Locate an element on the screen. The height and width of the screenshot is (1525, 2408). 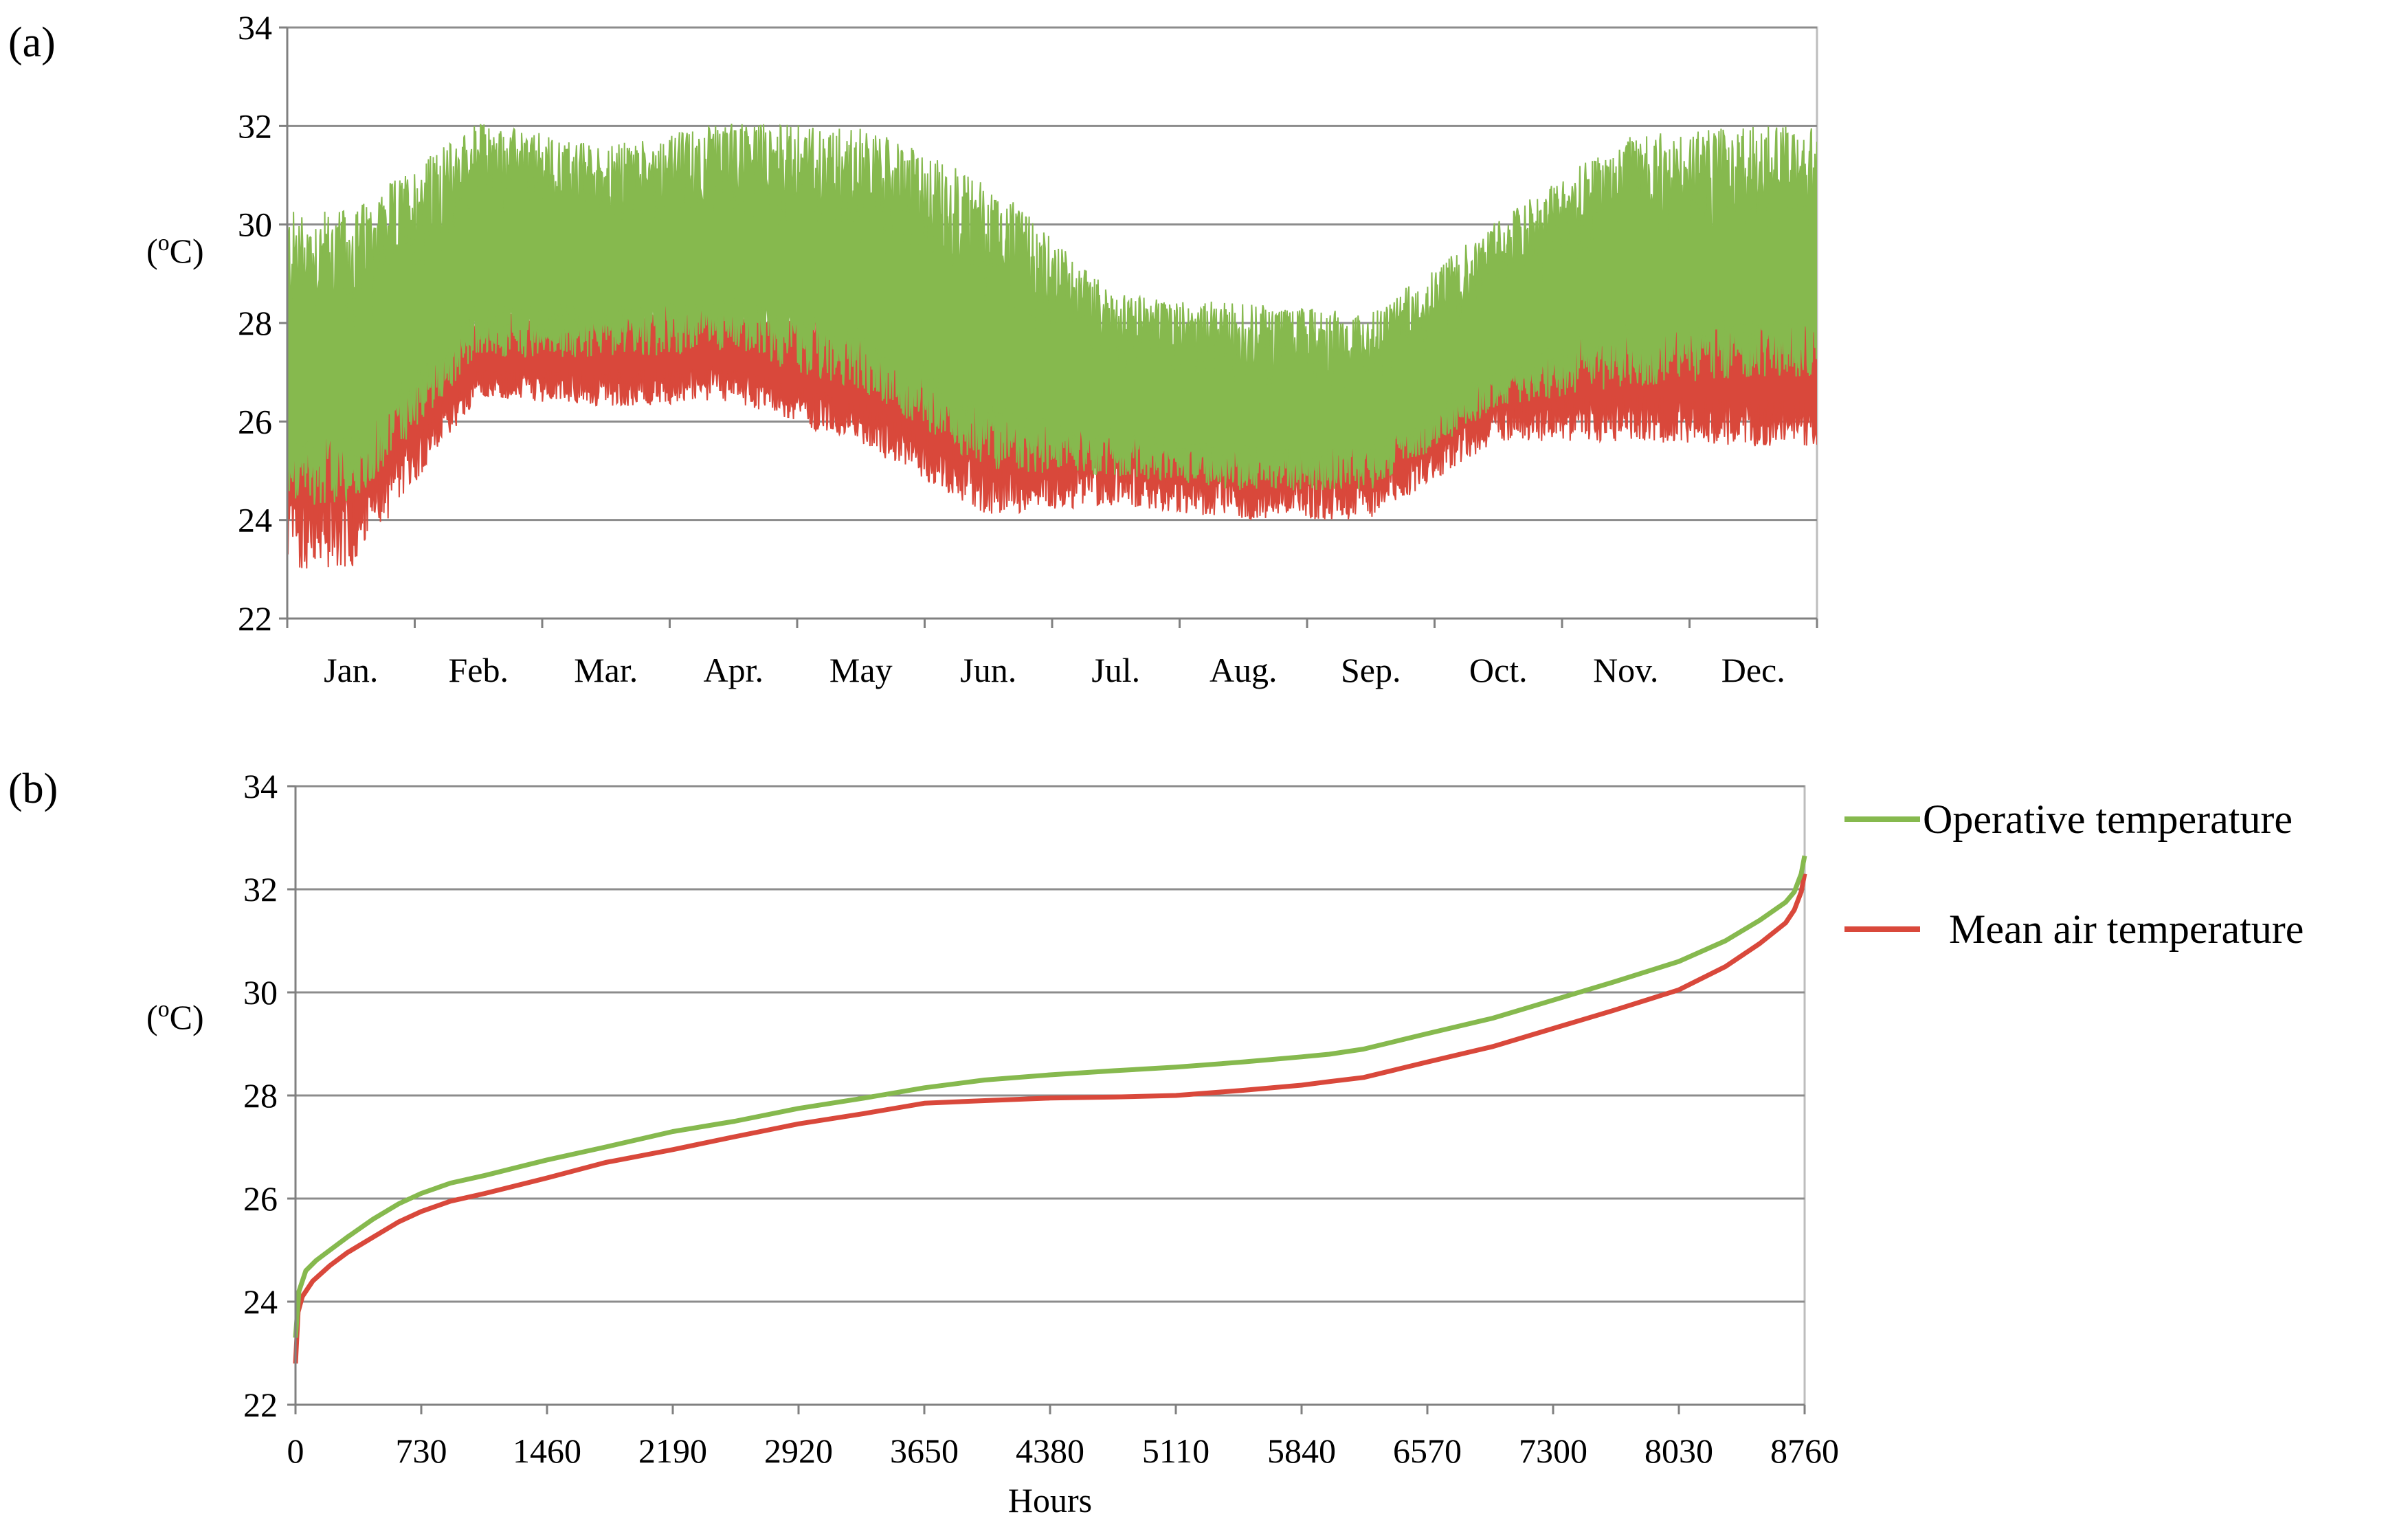
month-label: Nov. is located at coordinates (1625, 670).